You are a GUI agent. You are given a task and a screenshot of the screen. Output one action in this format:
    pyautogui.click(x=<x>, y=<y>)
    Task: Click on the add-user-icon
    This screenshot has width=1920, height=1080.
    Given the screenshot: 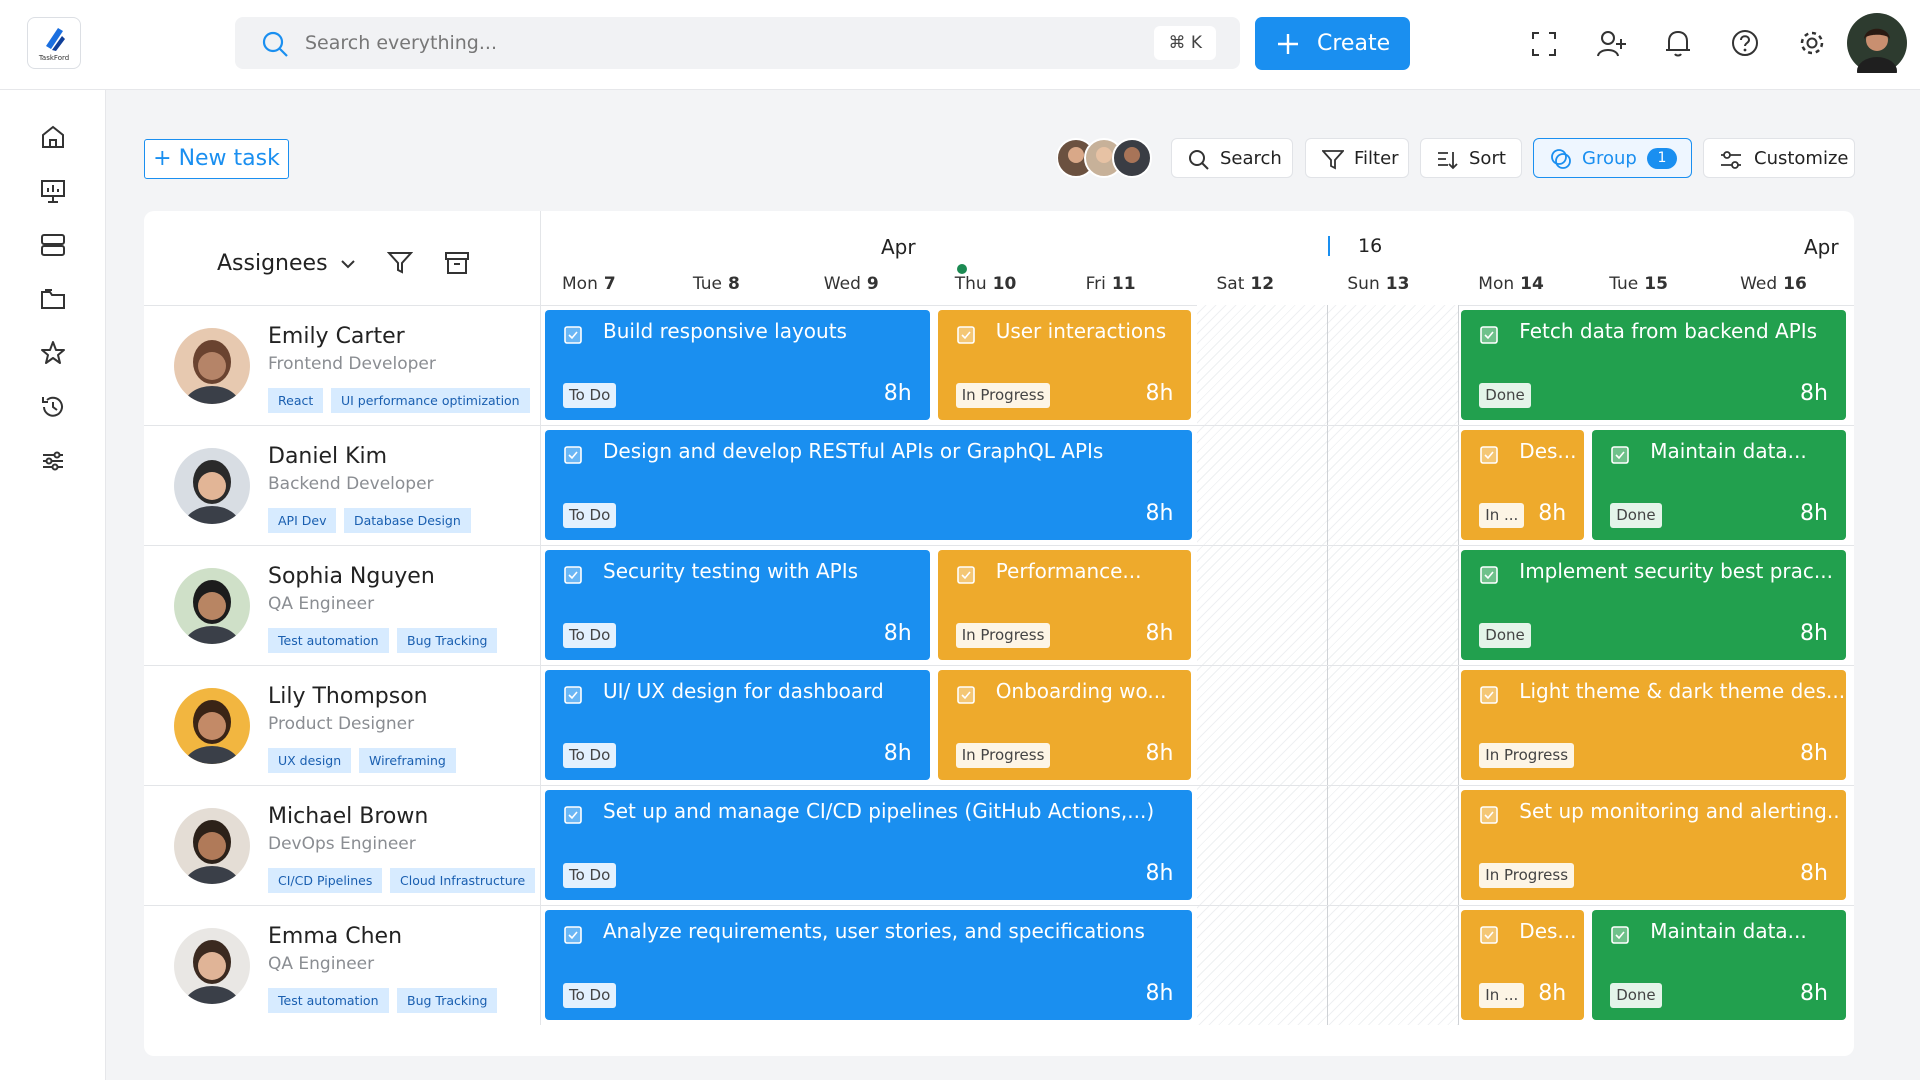 What is the action you would take?
    pyautogui.click(x=1612, y=44)
    